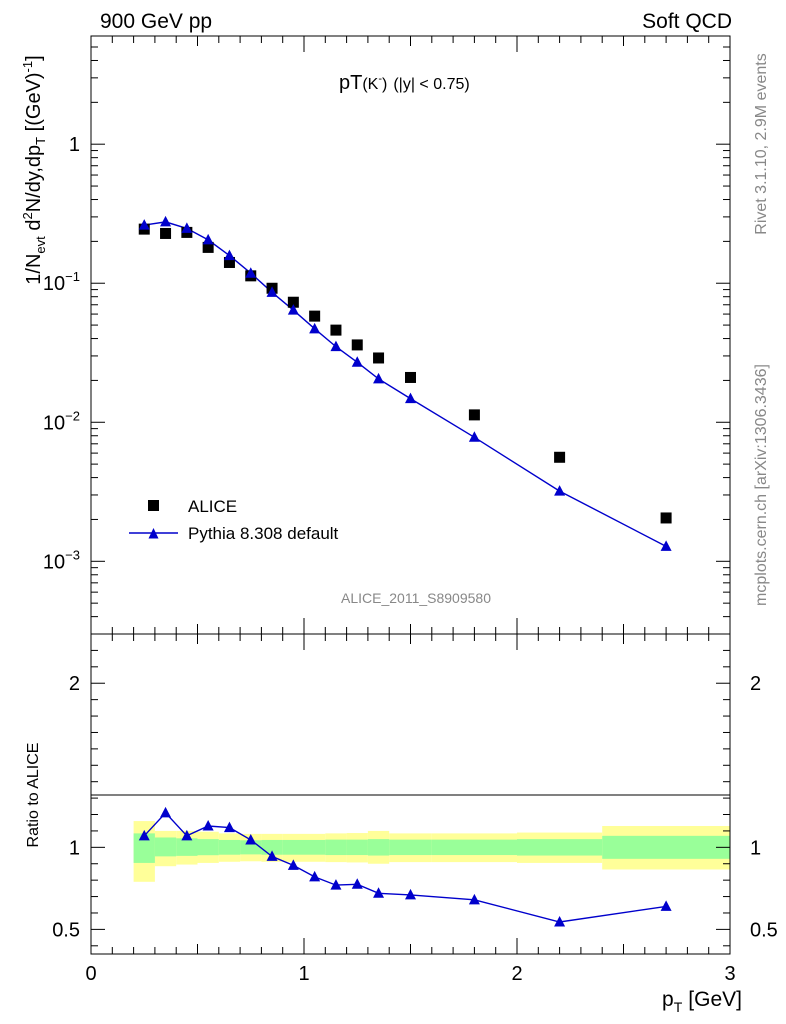 This screenshot has height=1024, width=786. What do you see at coordinates (761, 143) in the screenshot?
I see `rivet-version: Rivet 3.1.10, 2.9M events` at bounding box center [761, 143].